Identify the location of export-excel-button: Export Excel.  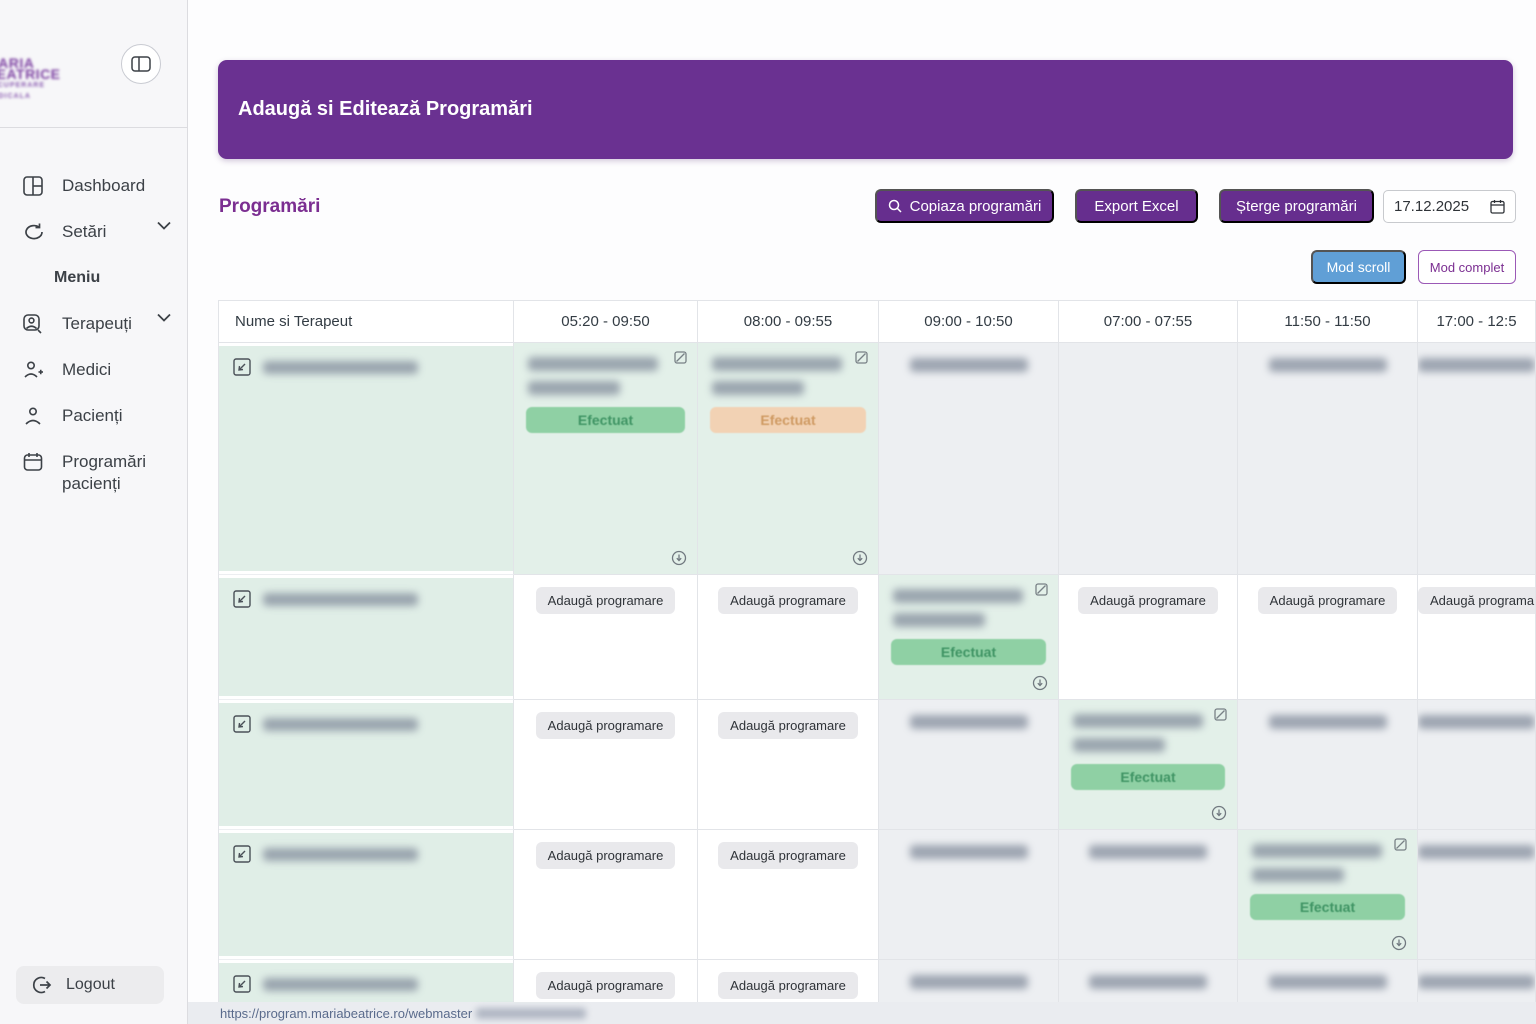
(1136, 206).